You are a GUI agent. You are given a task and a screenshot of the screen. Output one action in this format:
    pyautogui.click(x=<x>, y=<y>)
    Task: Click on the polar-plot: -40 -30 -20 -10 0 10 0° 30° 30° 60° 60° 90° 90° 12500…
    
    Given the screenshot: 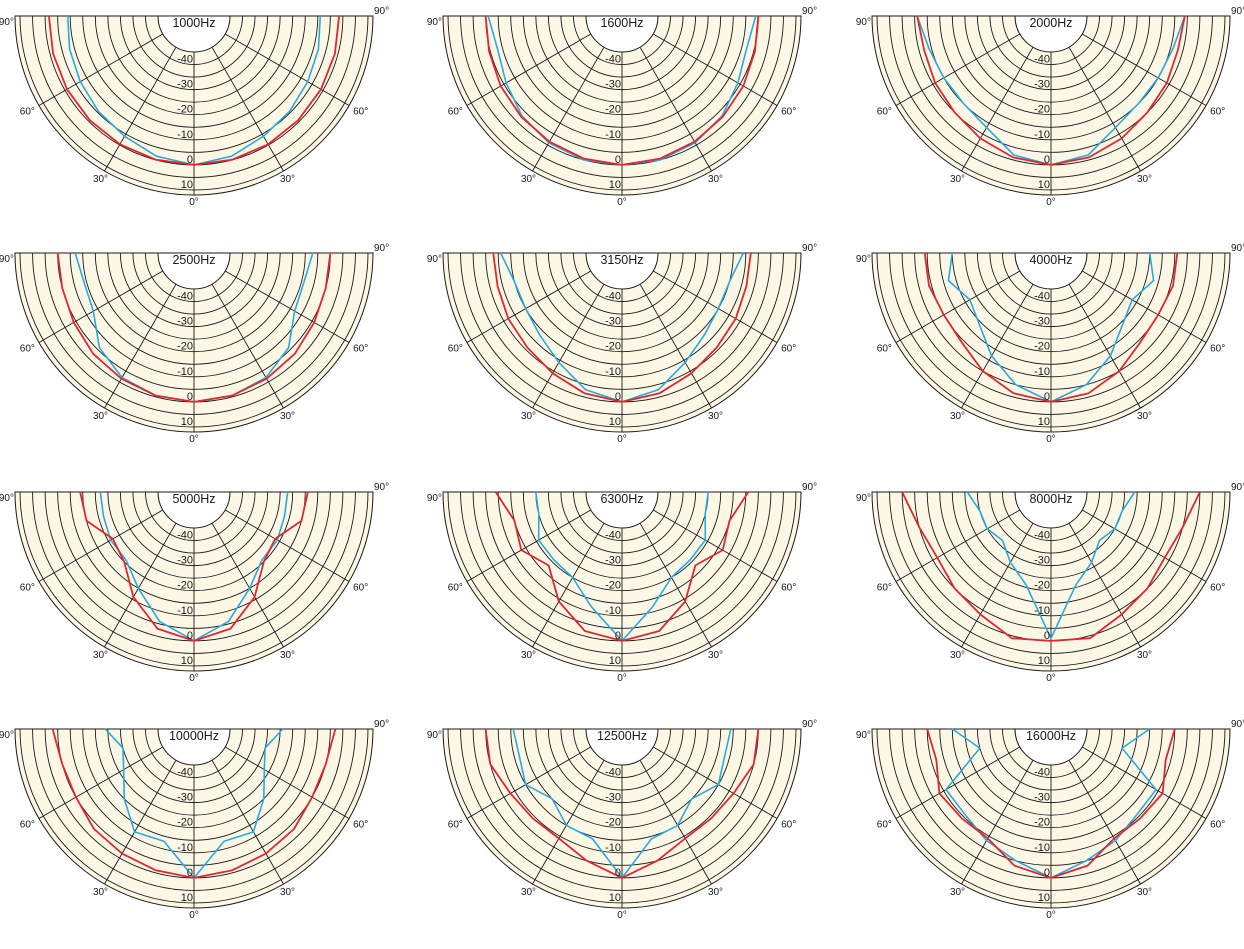 What is the action you would take?
    pyautogui.click(x=622, y=820)
    